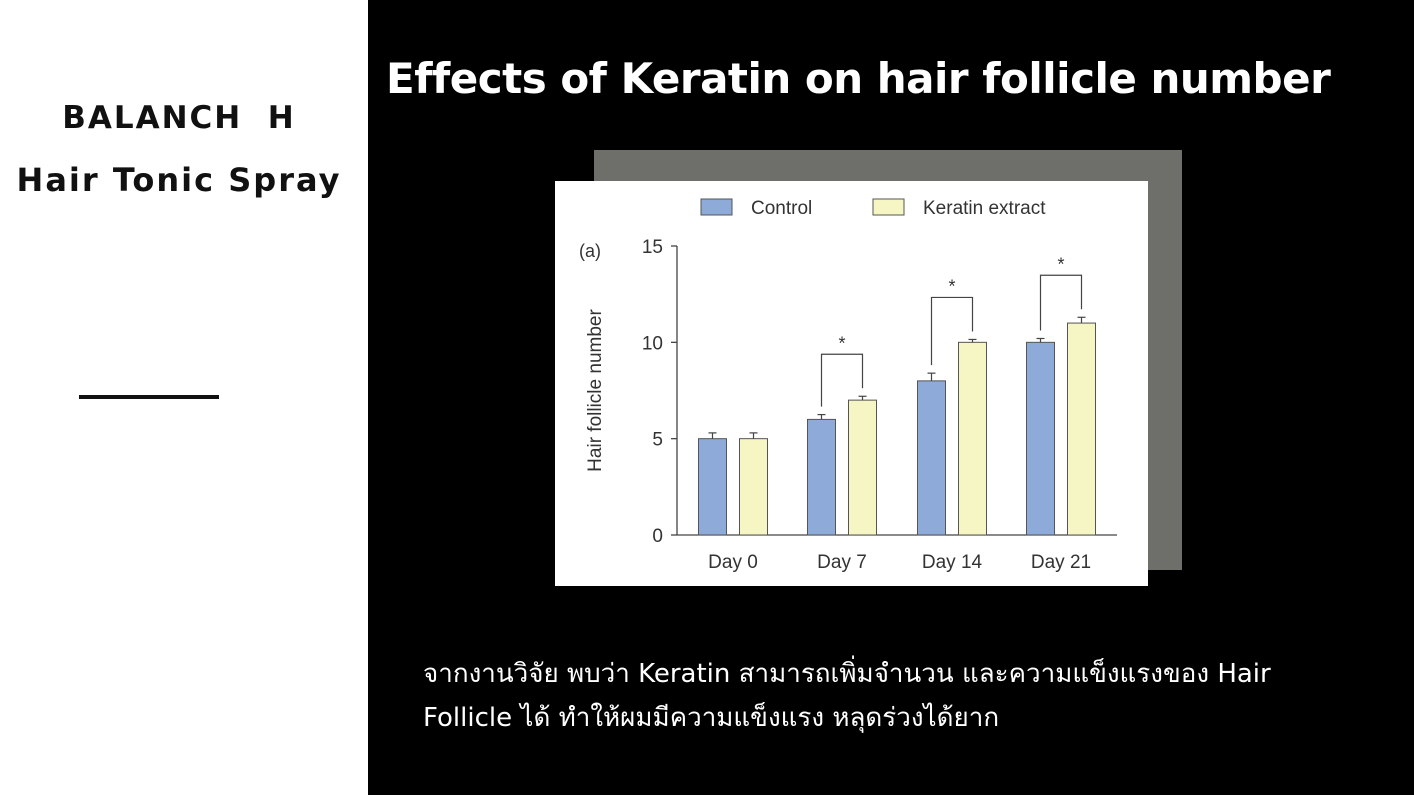 The height and width of the screenshot is (795, 1414). I want to click on brand-name: BALANCH H, so click(179, 118).